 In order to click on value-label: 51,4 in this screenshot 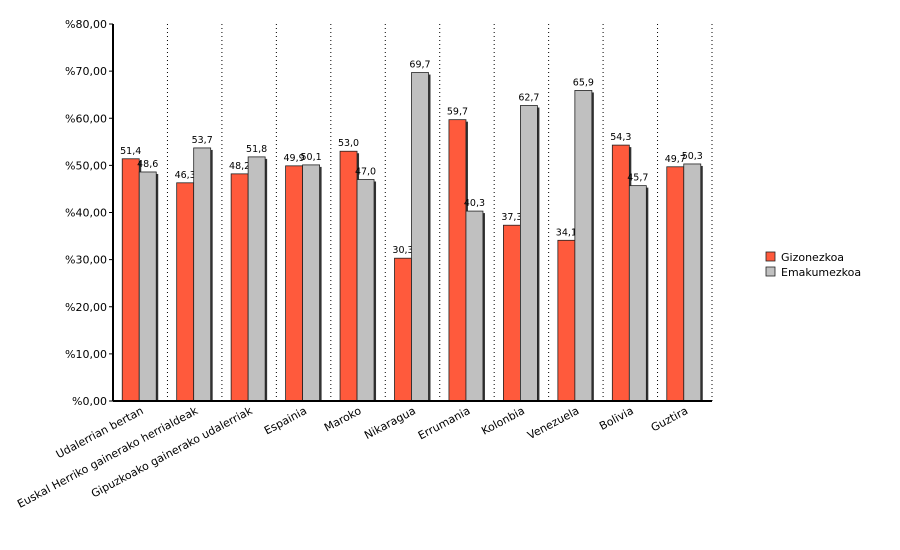, I will do `click(130, 151)`.